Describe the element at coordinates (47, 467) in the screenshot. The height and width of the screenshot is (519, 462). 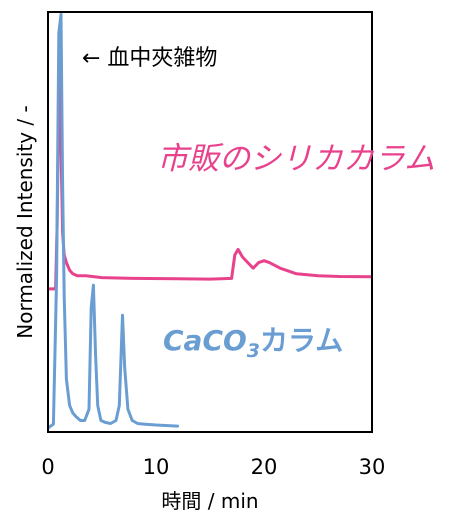
I see `x-tick-label: 0` at that location.